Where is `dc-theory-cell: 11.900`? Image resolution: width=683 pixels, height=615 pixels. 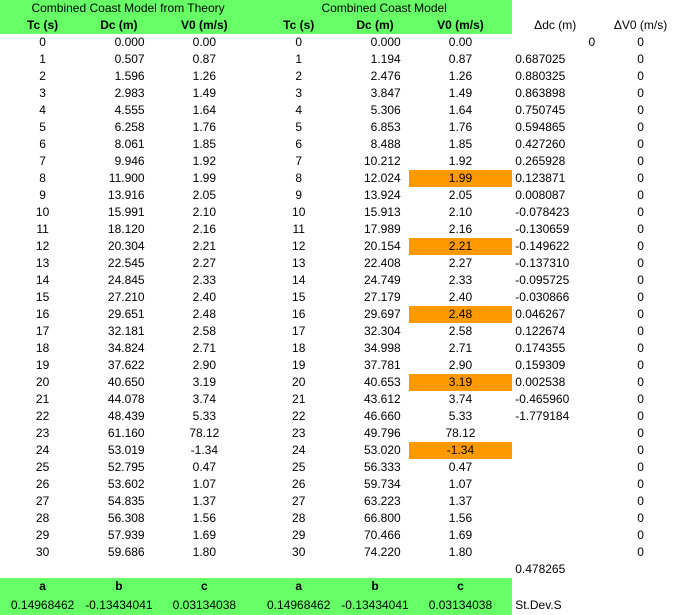
dc-theory-cell: 11.900 is located at coordinates (126, 178).